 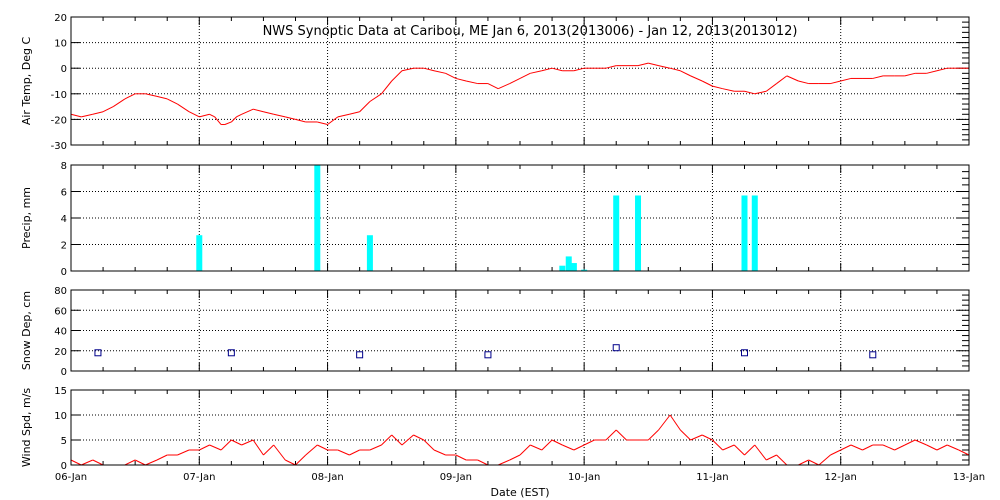 What do you see at coordinates (60, 352) in the screenshot?
I see `snow-ytick-label: 20` at bounding box center [60, 352].